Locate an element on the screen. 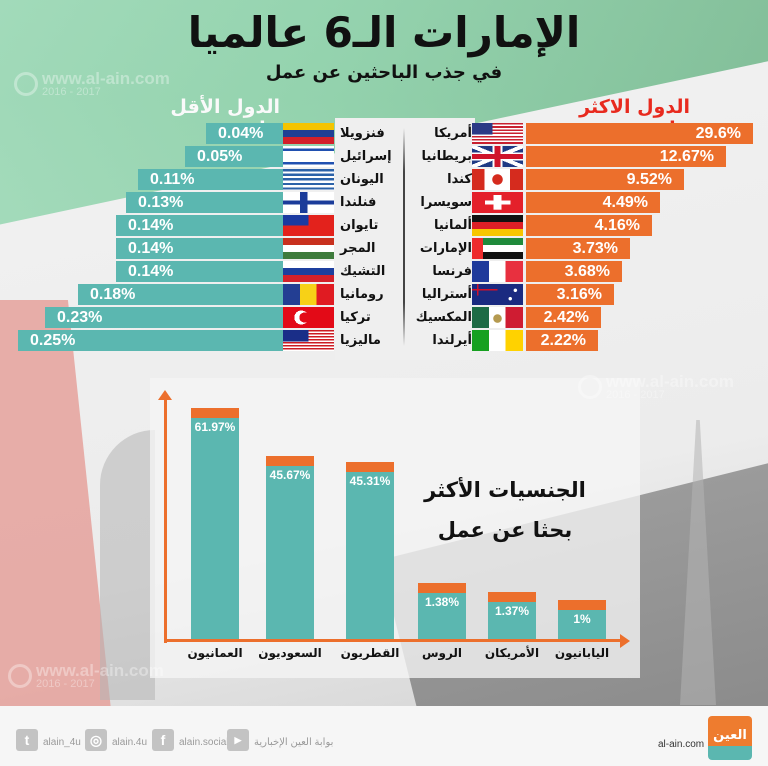 The height and width of the screenshot is (766, 768). column-divider is located at coordinates (404, 237).